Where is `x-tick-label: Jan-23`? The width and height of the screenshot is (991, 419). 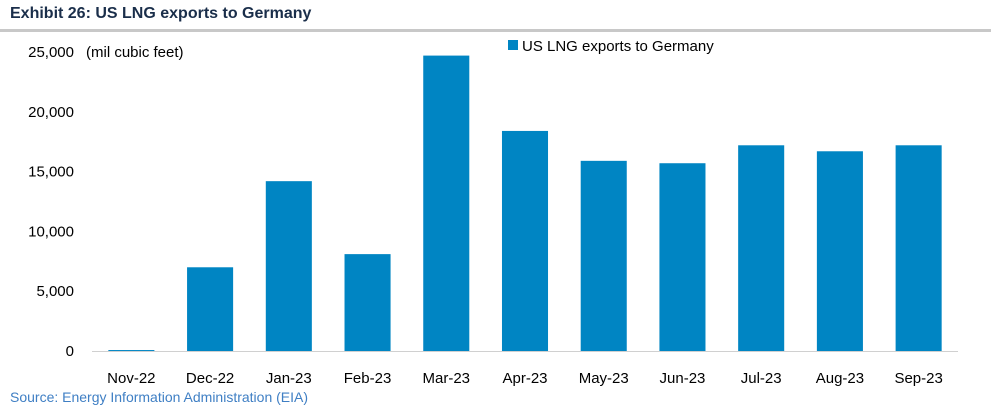
x-tick-label: Jan-23 is located at coordinates (289, 378).